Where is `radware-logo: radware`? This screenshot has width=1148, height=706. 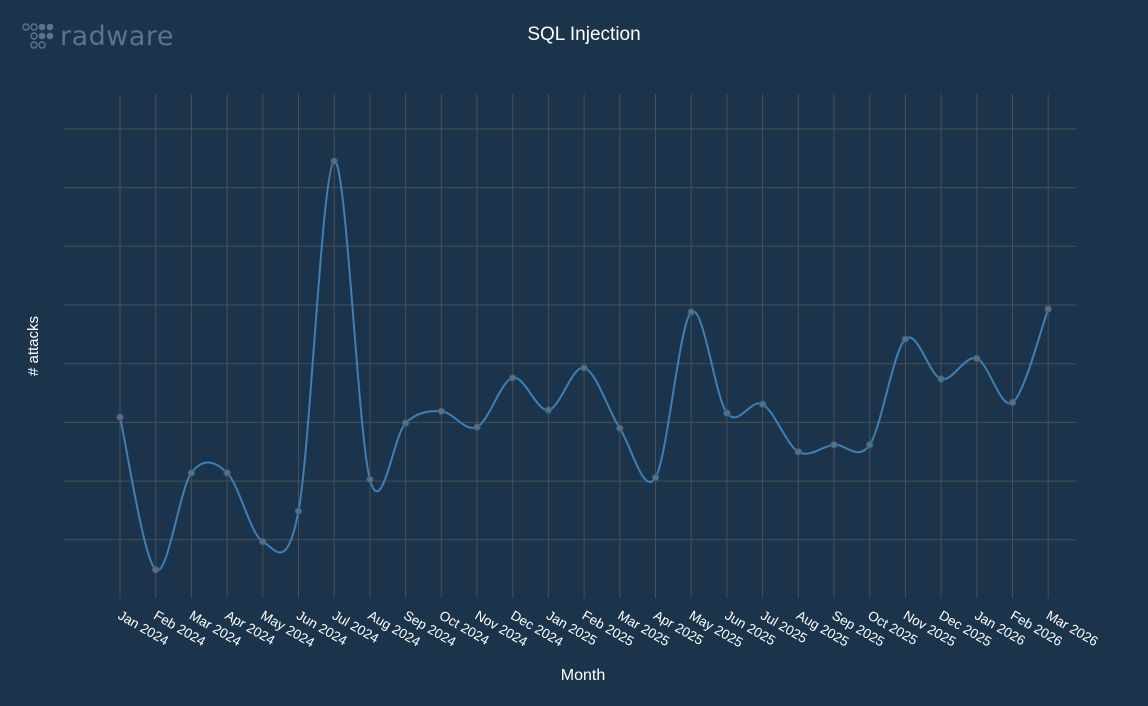 radware-logo: radware is located at coordinates (98, 36).